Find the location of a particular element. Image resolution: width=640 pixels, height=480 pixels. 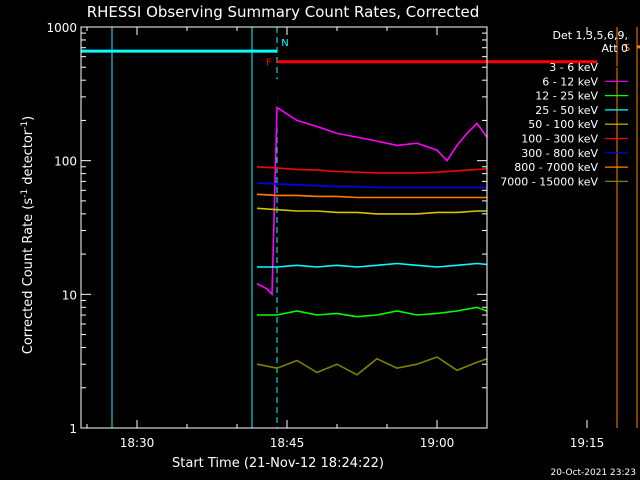

legend-label-7: 800 - 7000 keV is located at coordinates (556, 167).